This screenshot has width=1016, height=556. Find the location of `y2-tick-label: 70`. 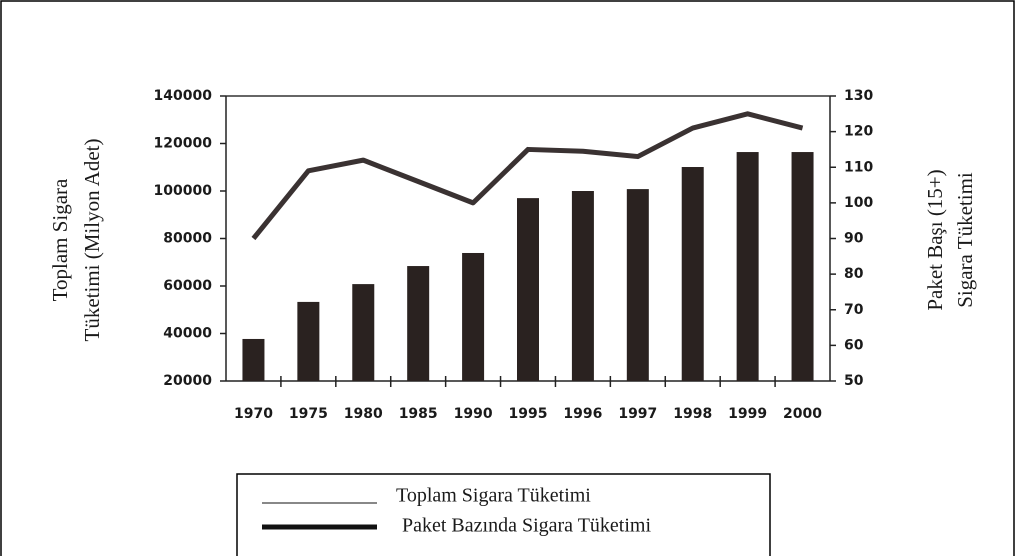

y2-tick-label: 70 is located at coordinates (854, 310).